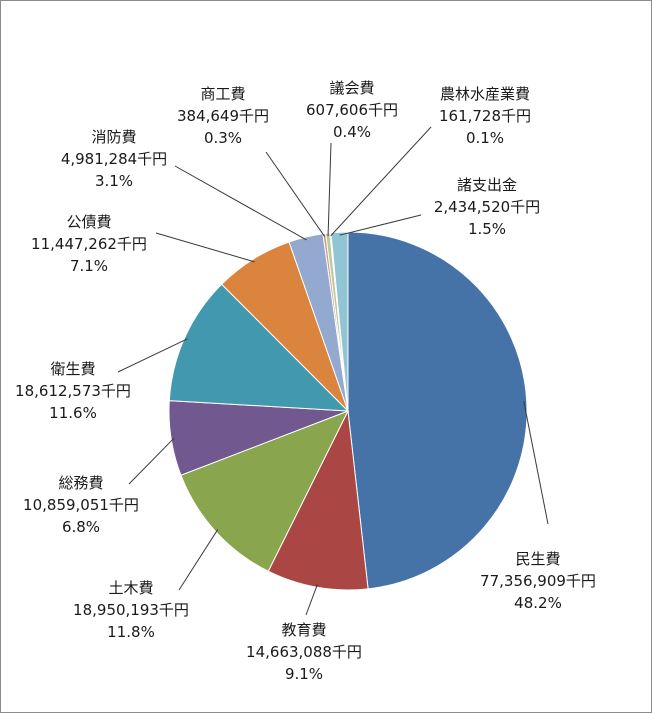 This screenshot has width=652, height=713. I want to click on slice-amount: 2,434,520千円, so click(487, 207).